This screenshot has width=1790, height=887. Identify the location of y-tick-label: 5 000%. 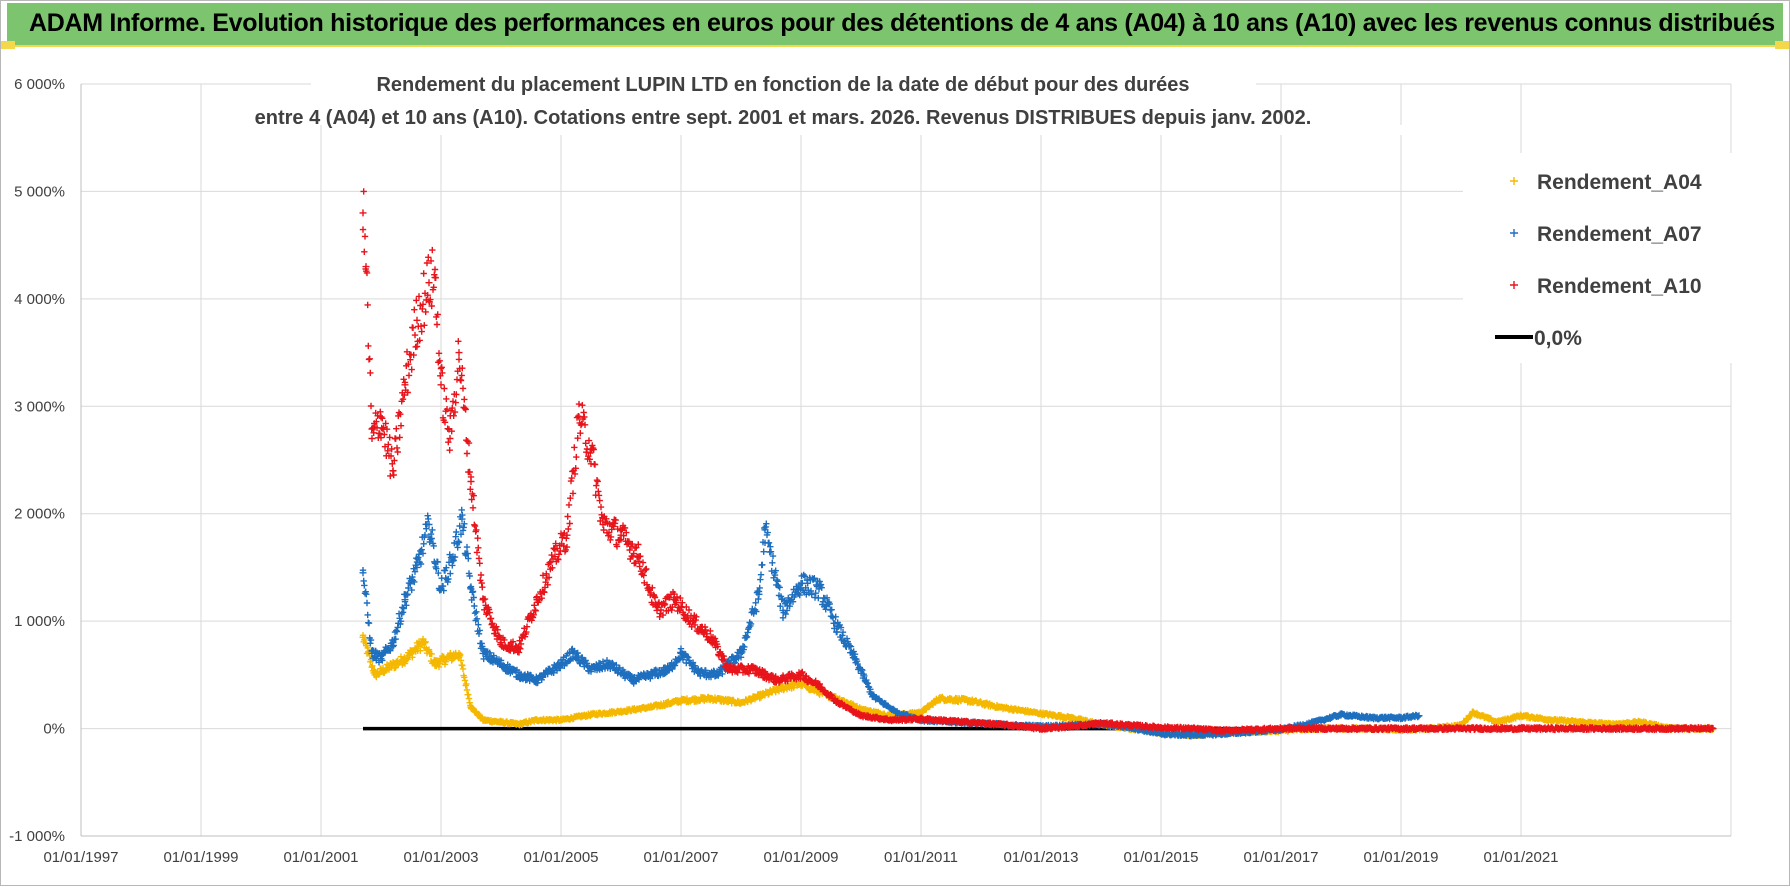
(39, 191).